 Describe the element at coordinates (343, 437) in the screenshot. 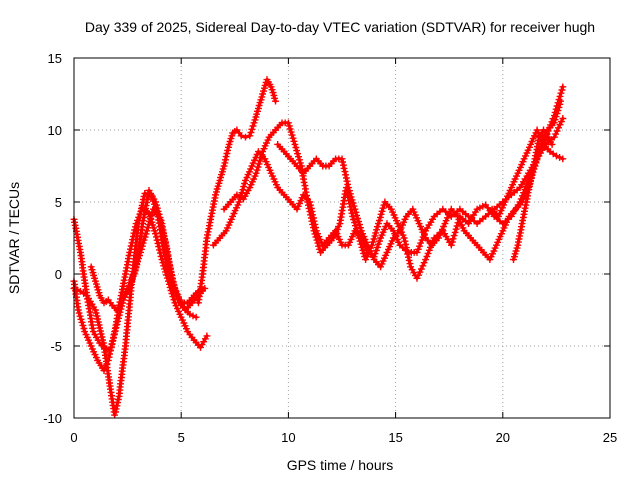

I see `x-tick-labels: 0 5 10 15 20 25` at that location.